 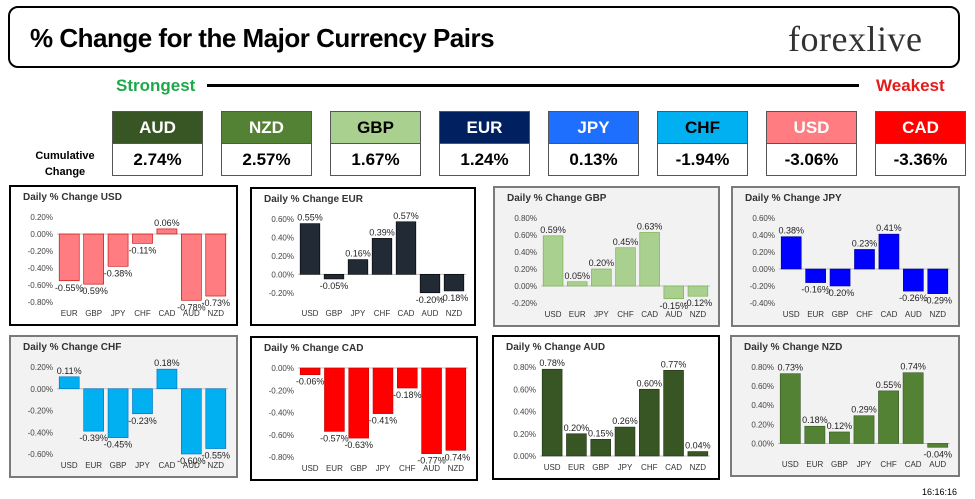 What do you see at coordinates (40, 268) in the screenshot?
I see `y-tick-label: -0.40%` at bounding box center [40, 268].